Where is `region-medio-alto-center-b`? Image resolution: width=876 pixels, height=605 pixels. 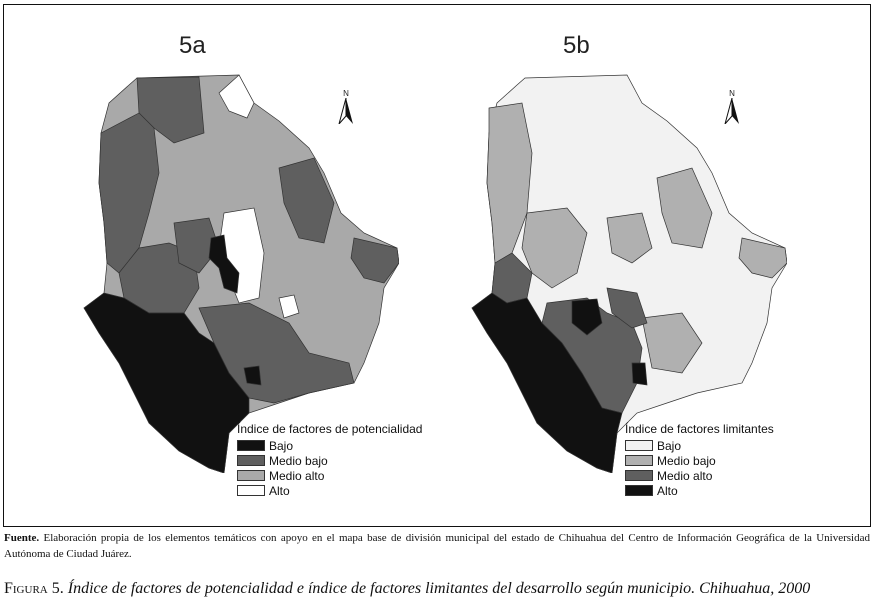 region-medio-alto-center-b is located at coordinates (627, 308).